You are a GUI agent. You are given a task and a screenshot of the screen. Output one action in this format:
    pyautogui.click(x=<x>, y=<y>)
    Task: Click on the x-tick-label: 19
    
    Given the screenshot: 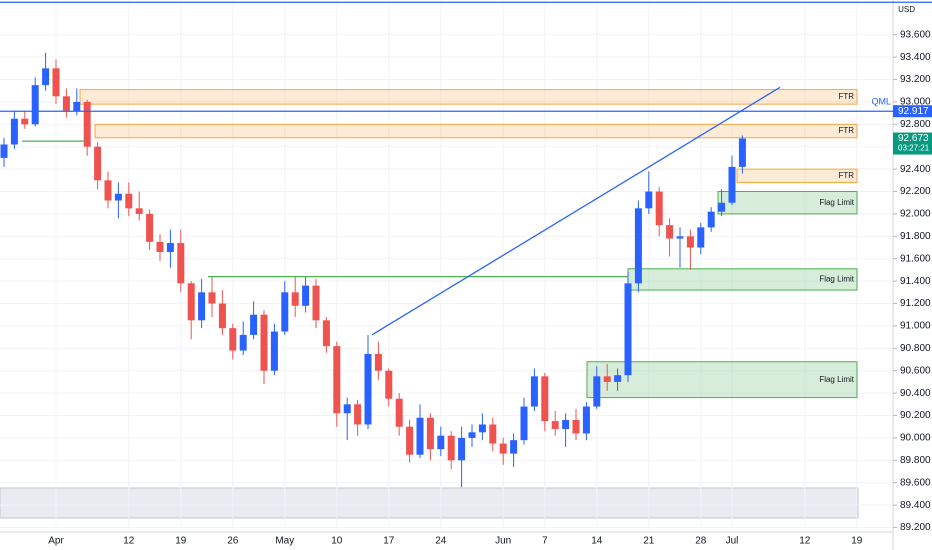 What is the action you would take?
    pyautogui.click(x=181, y=541)
    